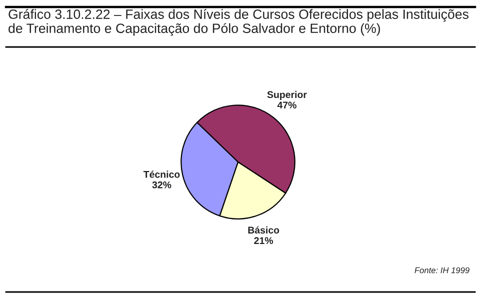  What do you see at coordinates (286, 105) in the screenshot?
I see `data-label: 47%` at bounding box center [286, 105].